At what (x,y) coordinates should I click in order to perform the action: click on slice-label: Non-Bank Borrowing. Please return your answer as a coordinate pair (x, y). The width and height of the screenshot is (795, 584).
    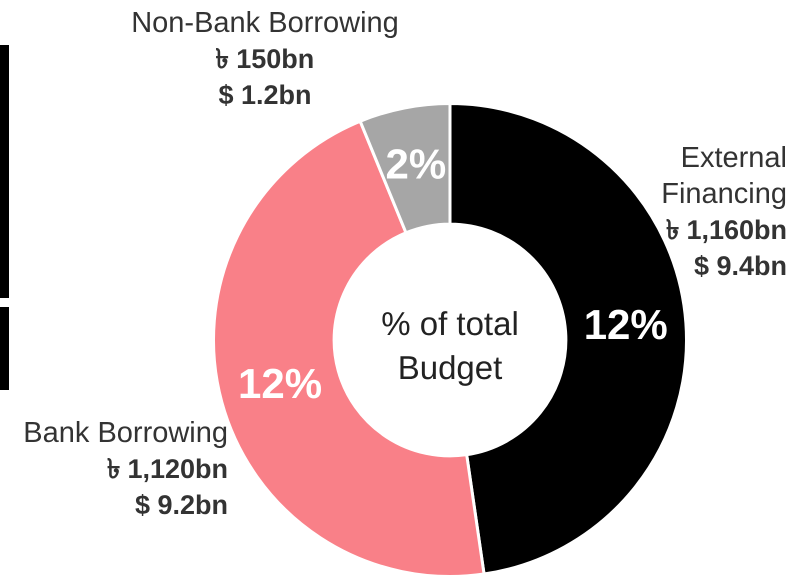
    Looking at the image, I should click on (265, 23).